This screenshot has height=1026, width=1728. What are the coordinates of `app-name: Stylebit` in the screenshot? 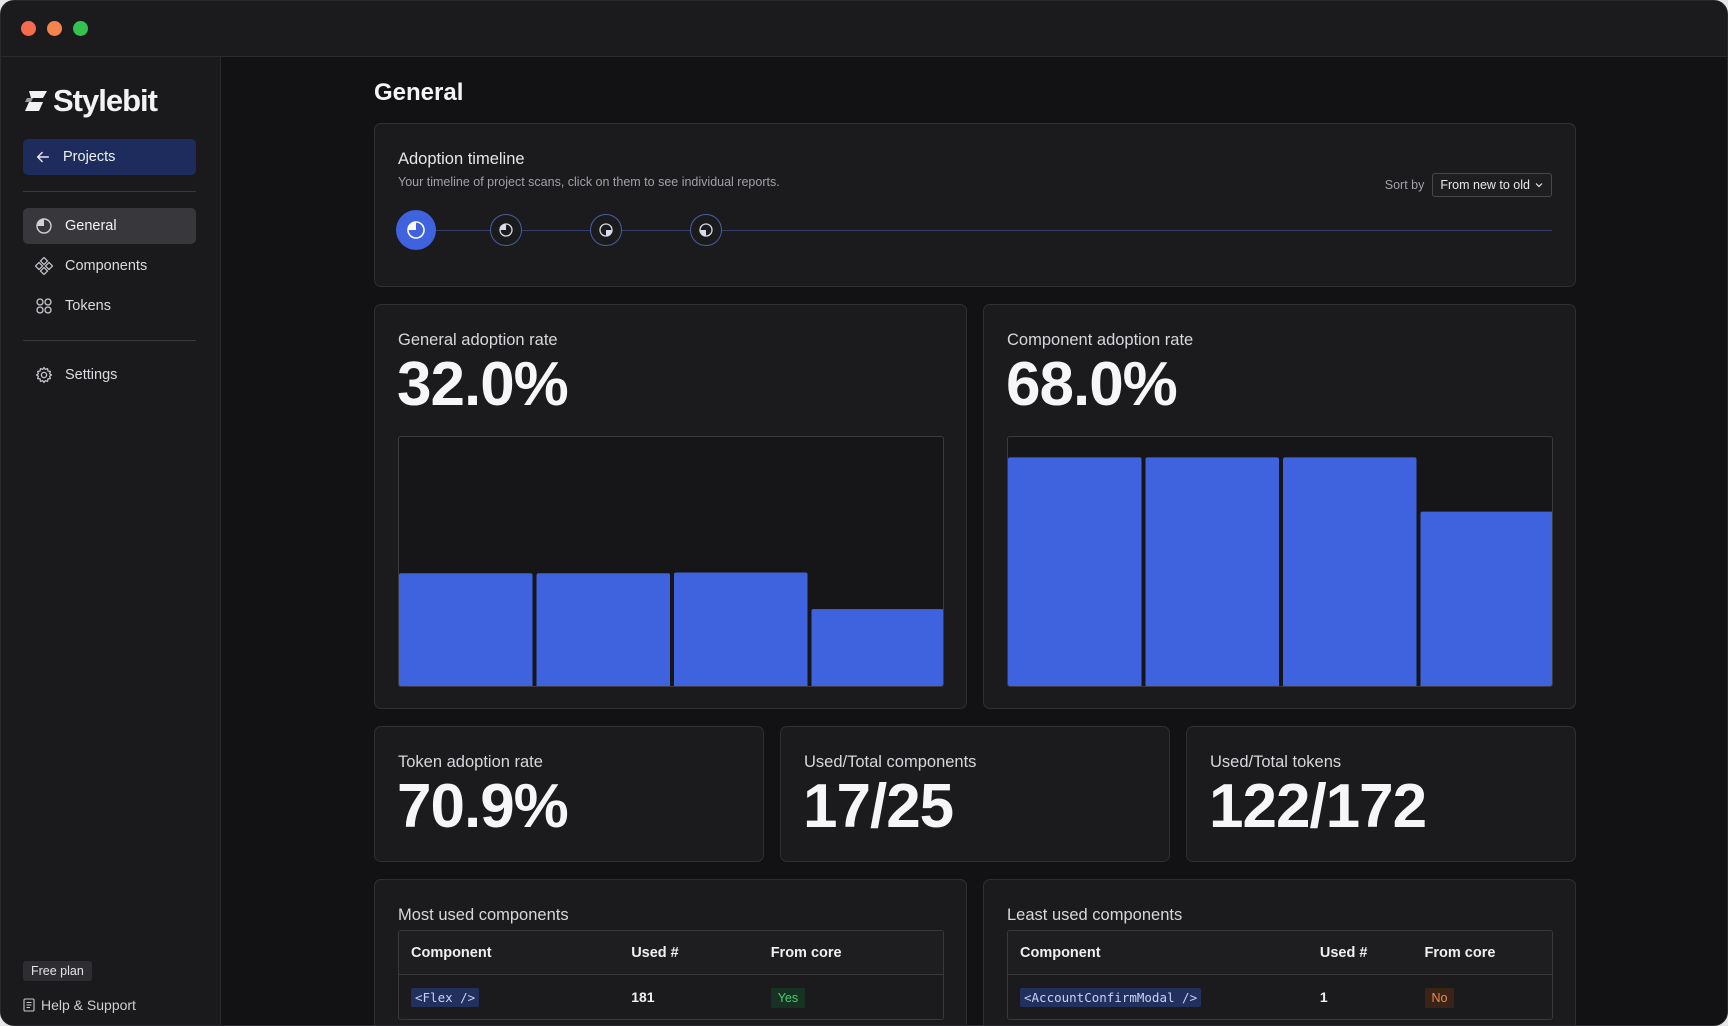 It's located at (105, 100).